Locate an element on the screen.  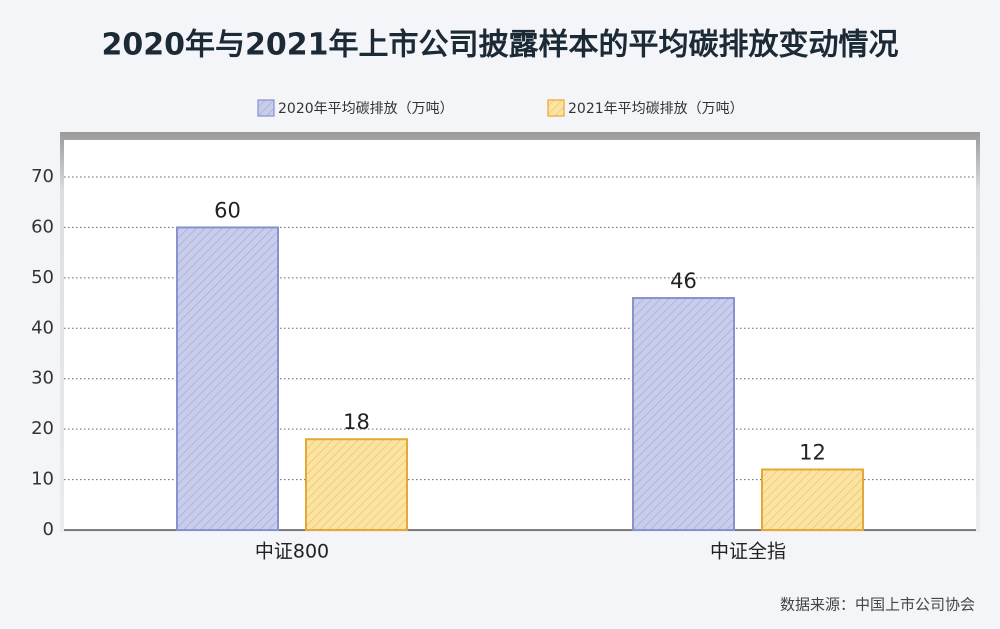
value-label: 60 is located at coordinates (227, 210).